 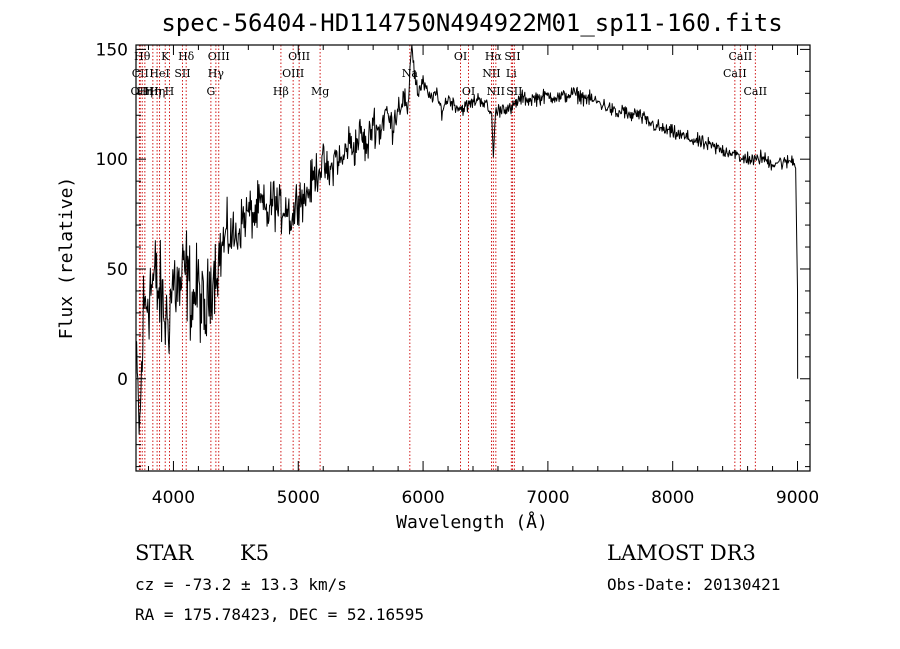 What do you see at coordinates (117, 270) in the screenshot?
I see `y-tick-label: 50` at bounding box center [117, 270].